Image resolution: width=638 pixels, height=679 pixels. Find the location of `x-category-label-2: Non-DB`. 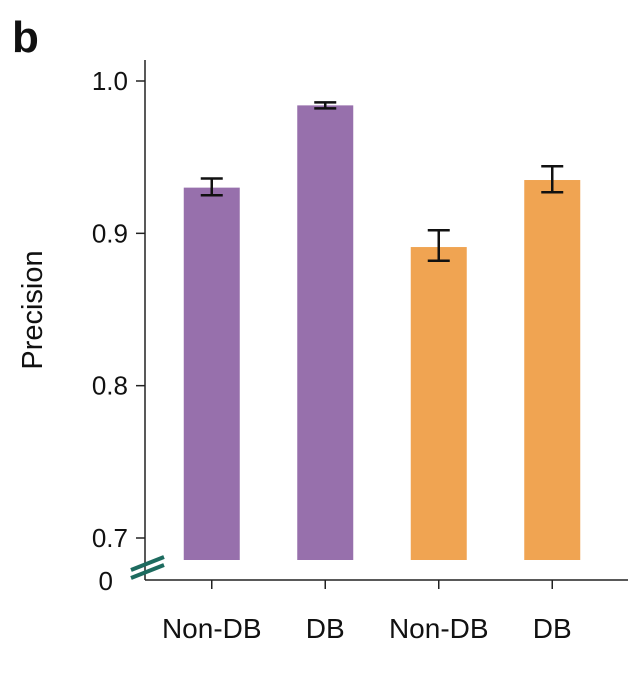

x-category-label-2: Non-DB is located at coordinates (439, 628).